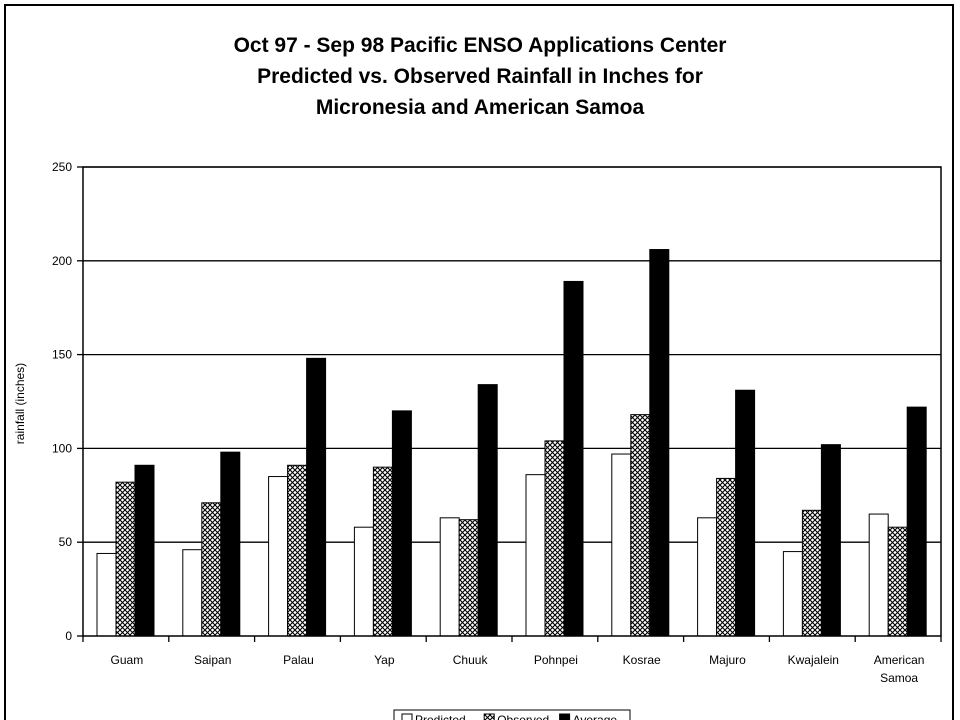 The image size is (960, 720). I want to click on legend-label-average: Average, so click(595, 716).